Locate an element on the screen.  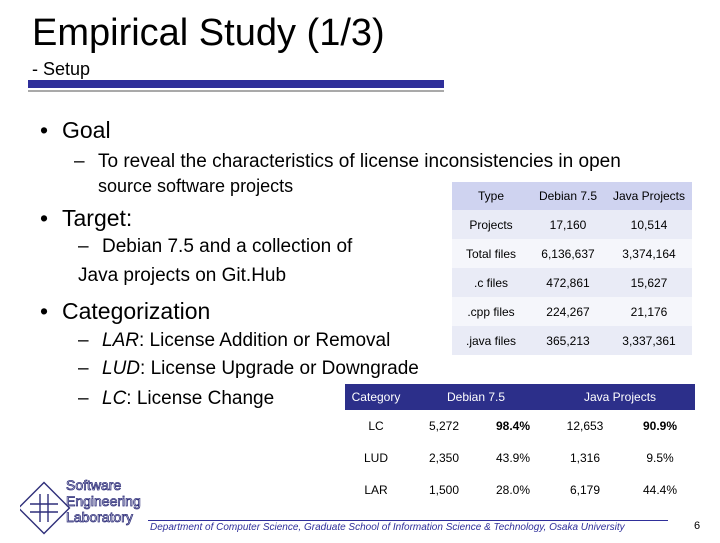
logo-line3: Laboratory is located at coordinates (99, 517).